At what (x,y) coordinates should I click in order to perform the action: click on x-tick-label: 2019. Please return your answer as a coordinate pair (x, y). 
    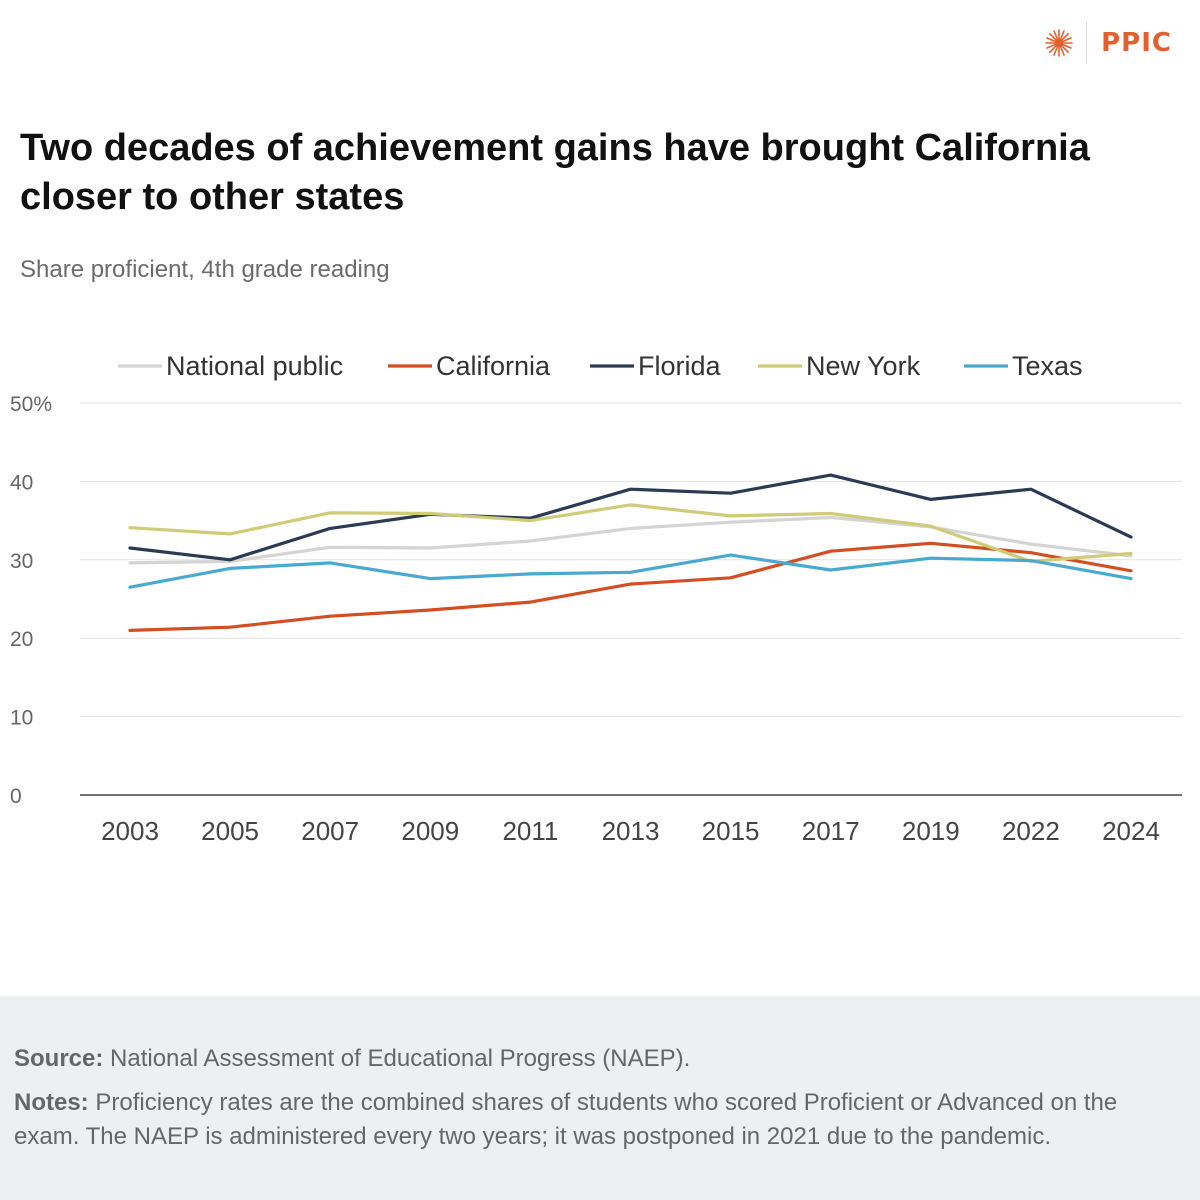
    Looking at the image, I should click on (931, 831).